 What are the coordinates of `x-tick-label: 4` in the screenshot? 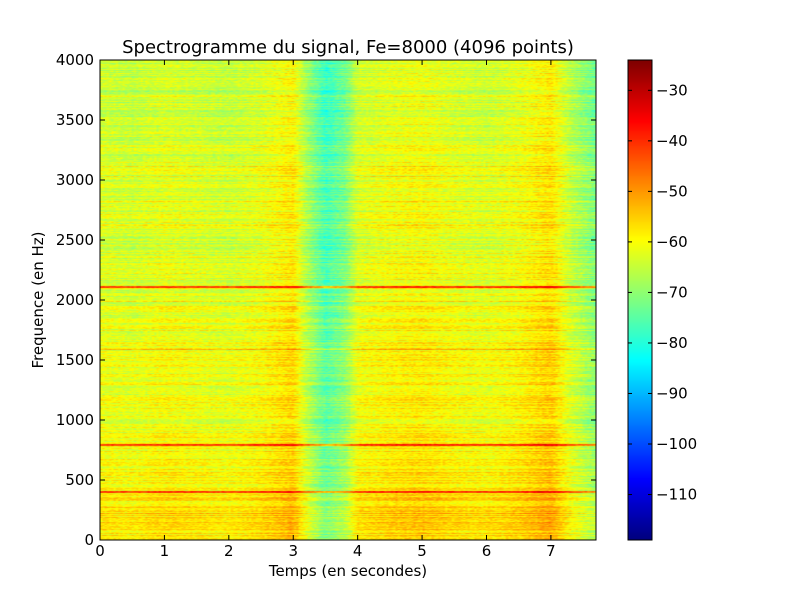 It's located at (358, 551).